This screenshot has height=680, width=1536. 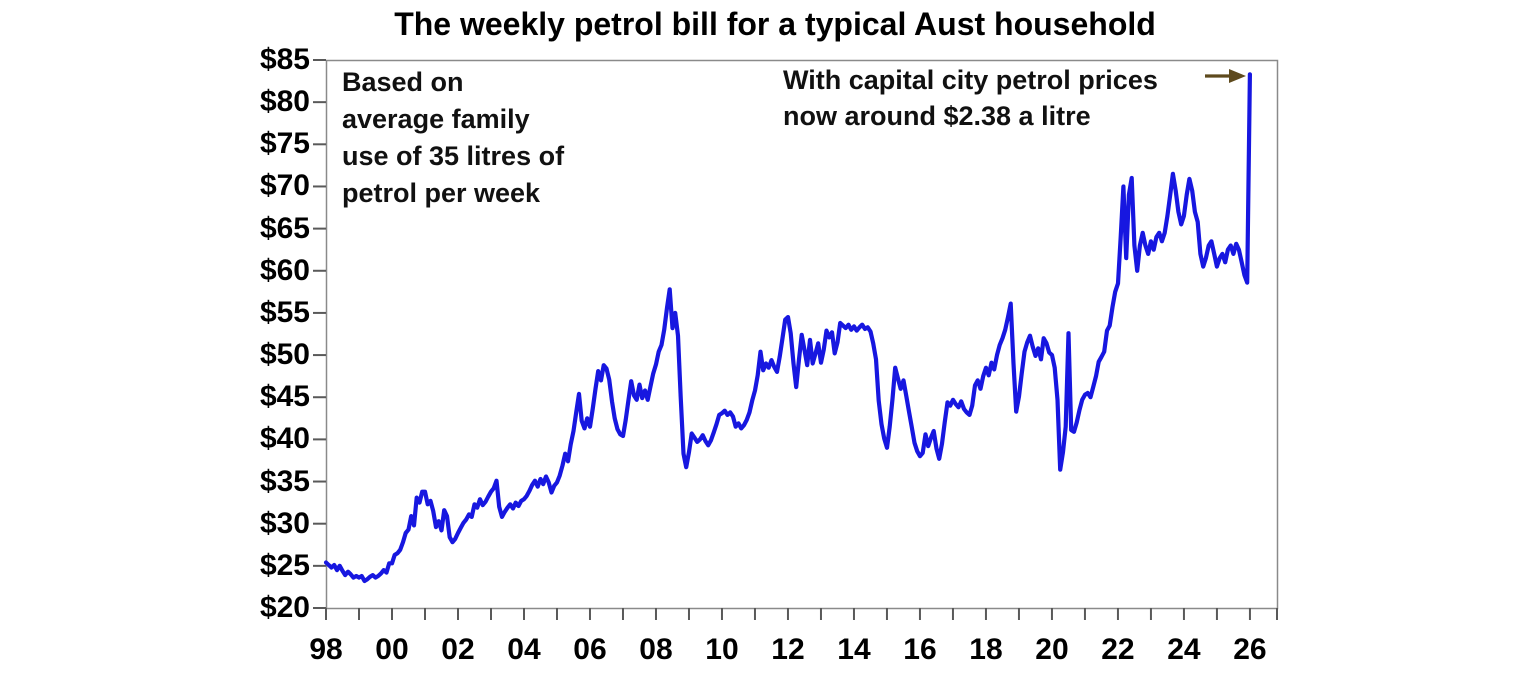 What do you see at coordinates (284, 312) in the screenshot?
I see `y-axis-label: $55` at bounding box center [284, 312].